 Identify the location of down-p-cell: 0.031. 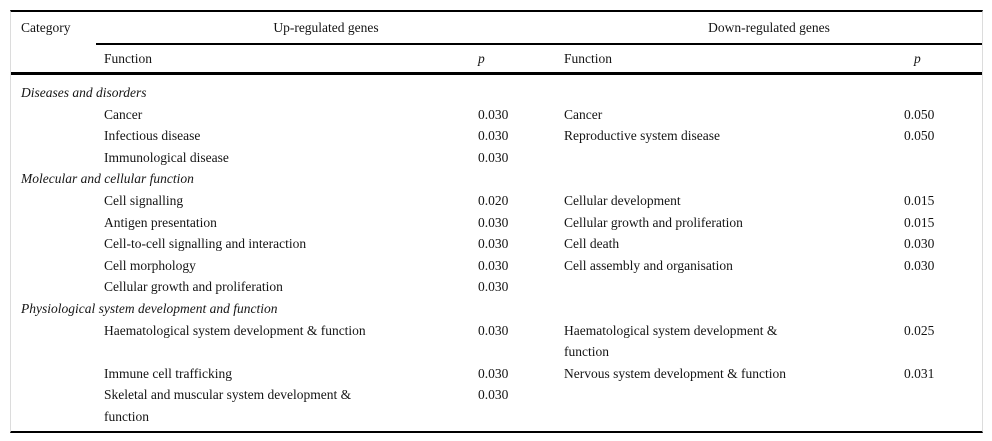
(919, 373).